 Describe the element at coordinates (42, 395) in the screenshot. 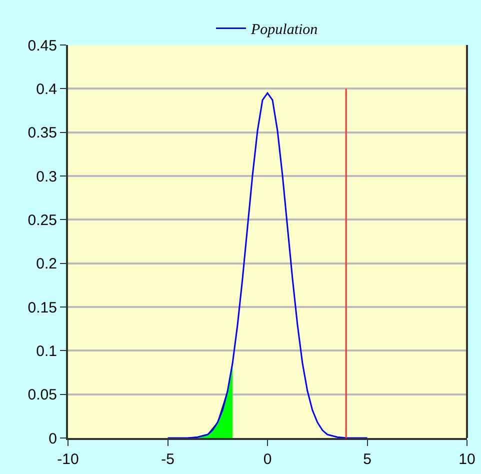

I see `y-tick-label: 0.05` at that location.